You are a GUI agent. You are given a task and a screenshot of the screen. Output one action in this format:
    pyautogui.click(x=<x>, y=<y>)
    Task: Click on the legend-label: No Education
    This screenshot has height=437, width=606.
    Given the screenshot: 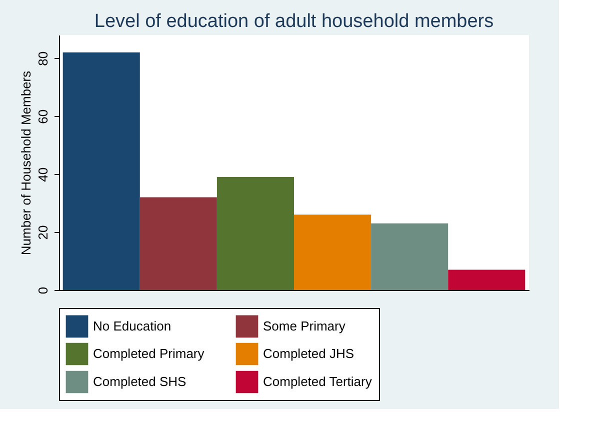 What is the action you would take?
    pyautogui.click(x=132, y=326)
    